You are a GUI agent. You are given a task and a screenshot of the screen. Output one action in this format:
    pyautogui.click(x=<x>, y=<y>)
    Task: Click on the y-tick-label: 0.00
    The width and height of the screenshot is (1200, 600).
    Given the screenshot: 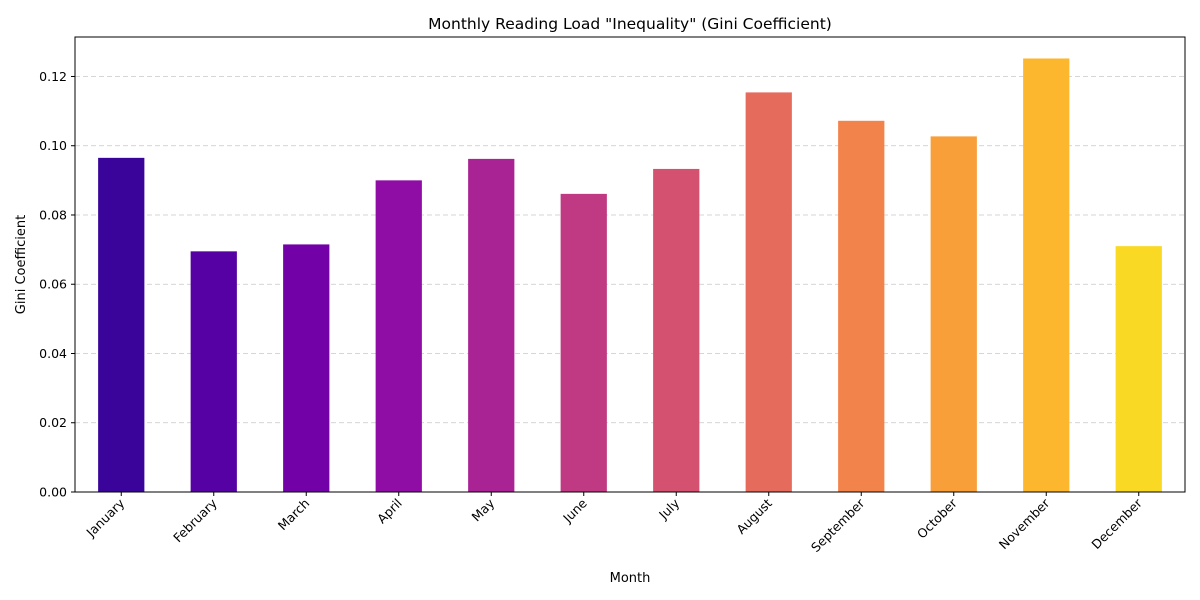 What is the action you would take?
    pyautogui.click(x=53, y=492)
    